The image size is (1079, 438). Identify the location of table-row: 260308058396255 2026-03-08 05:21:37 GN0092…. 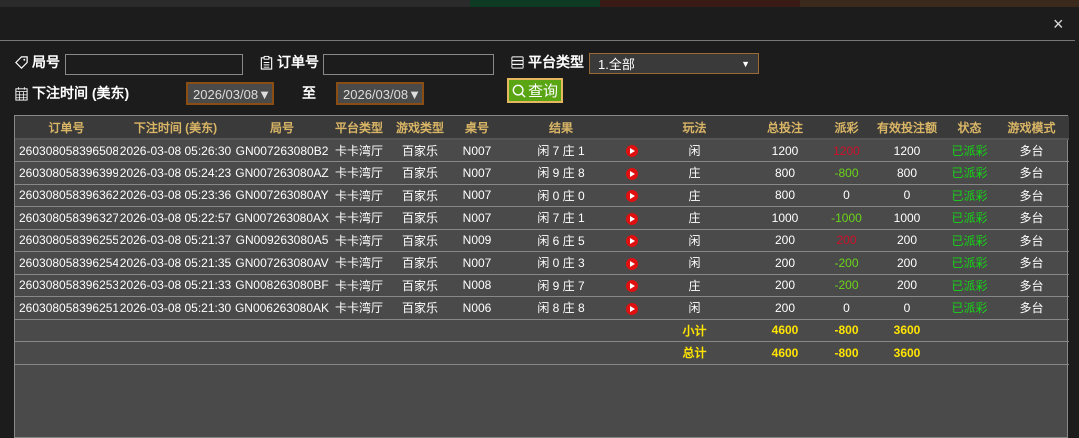
(542, 240).